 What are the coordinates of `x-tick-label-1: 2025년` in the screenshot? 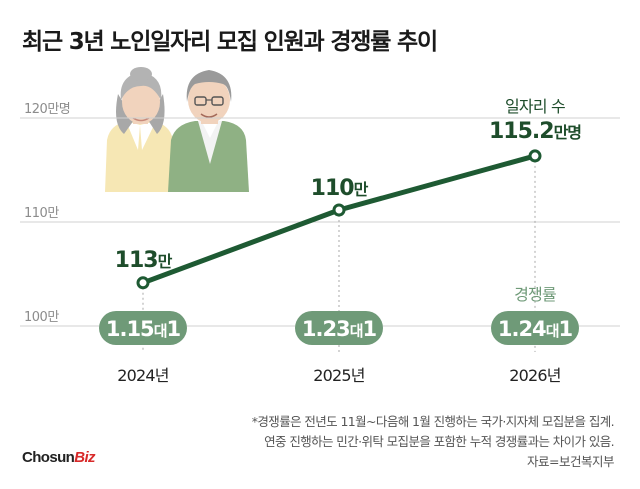 It's located at (339, 375).